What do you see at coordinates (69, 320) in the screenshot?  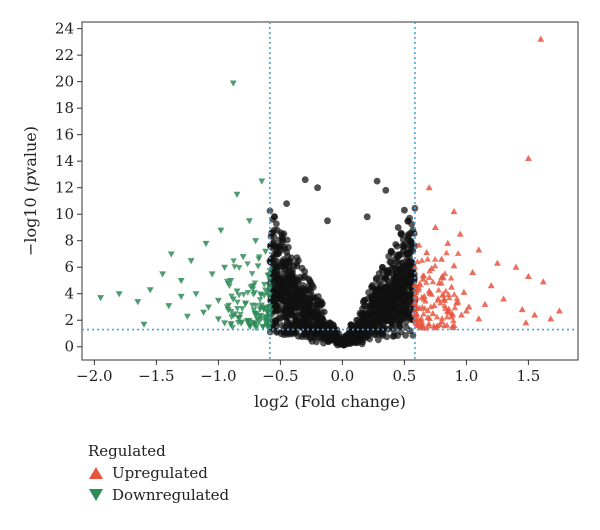 I see `y-tick-label: 2` at bounding box center [69, 320].